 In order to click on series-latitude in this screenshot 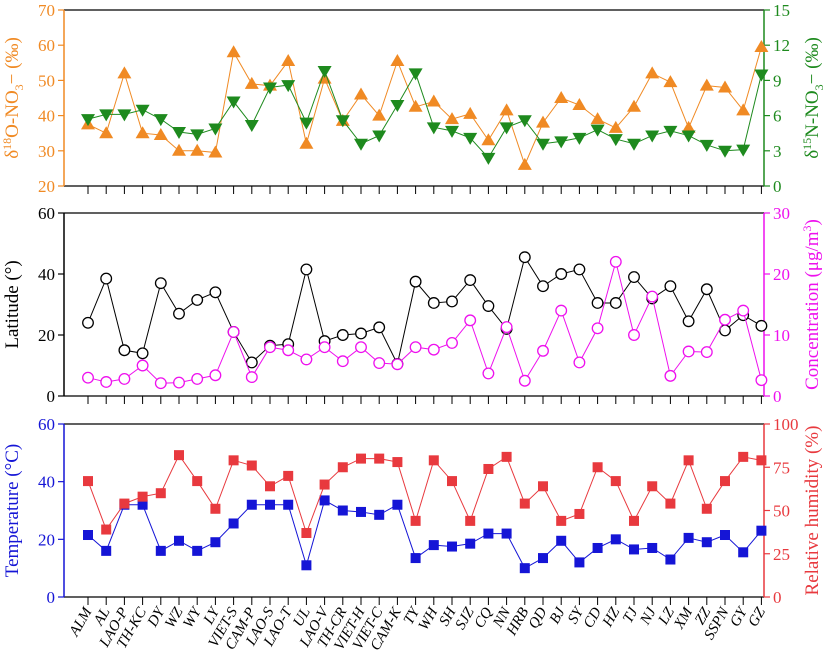, I will do `click(425, 310)`.